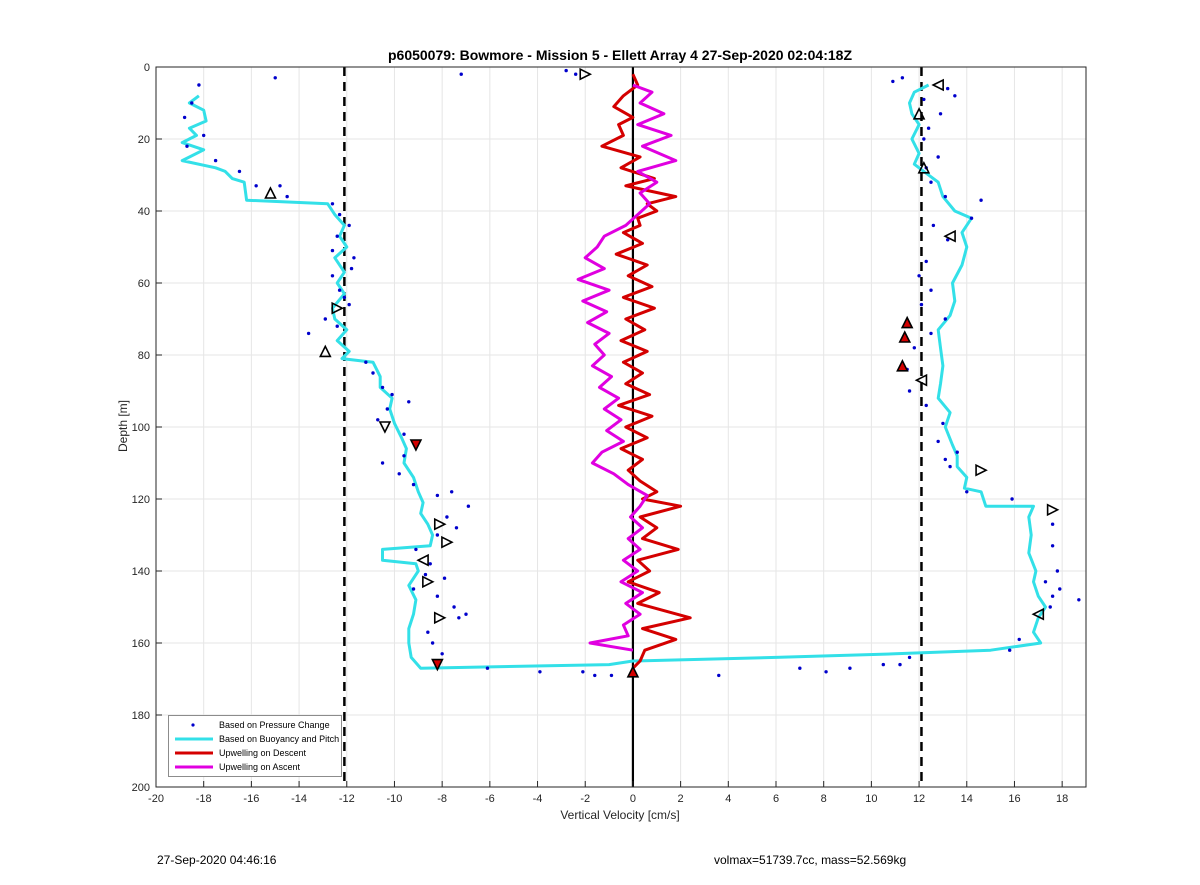  I want to click on y-axis-label: Depth [m], so click(123, 426).